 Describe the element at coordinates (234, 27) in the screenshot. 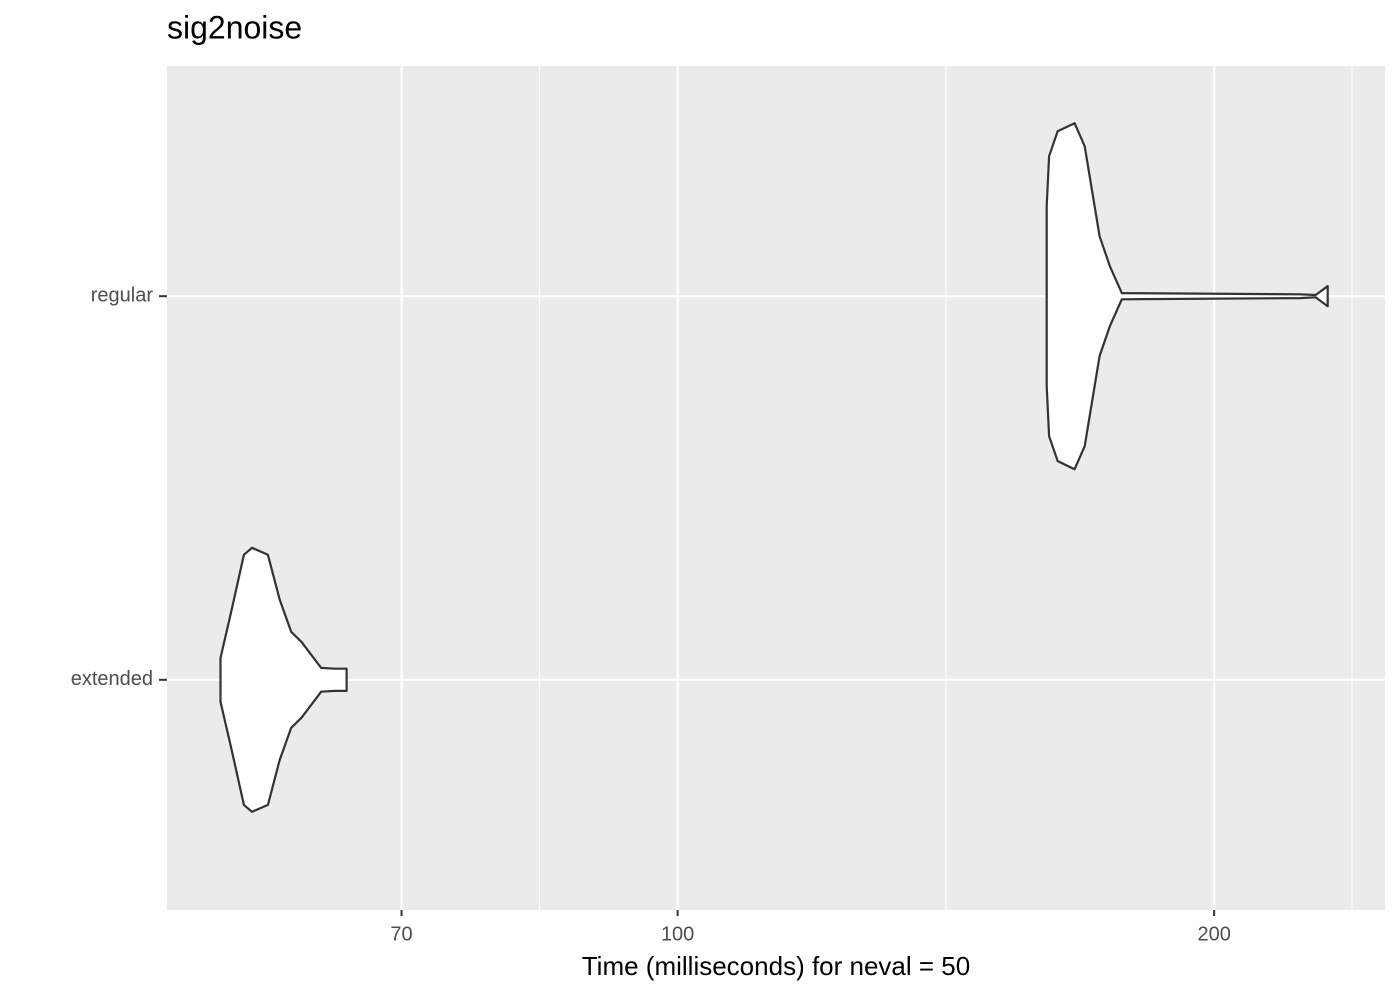

I see `chart-title: sig2noise` at that location.